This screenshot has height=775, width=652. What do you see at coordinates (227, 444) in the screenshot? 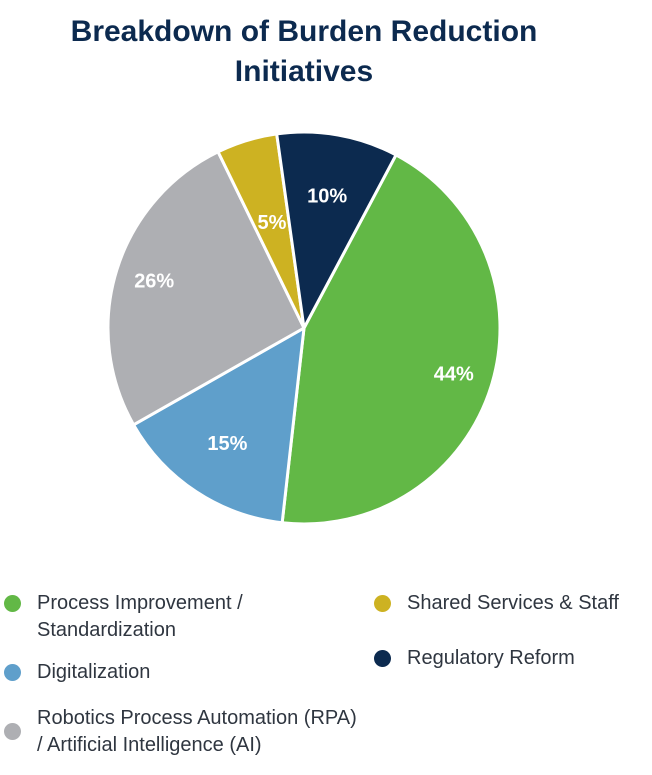
I see `pie-label-digitalization: 15%` at bounding box center [227, 444].